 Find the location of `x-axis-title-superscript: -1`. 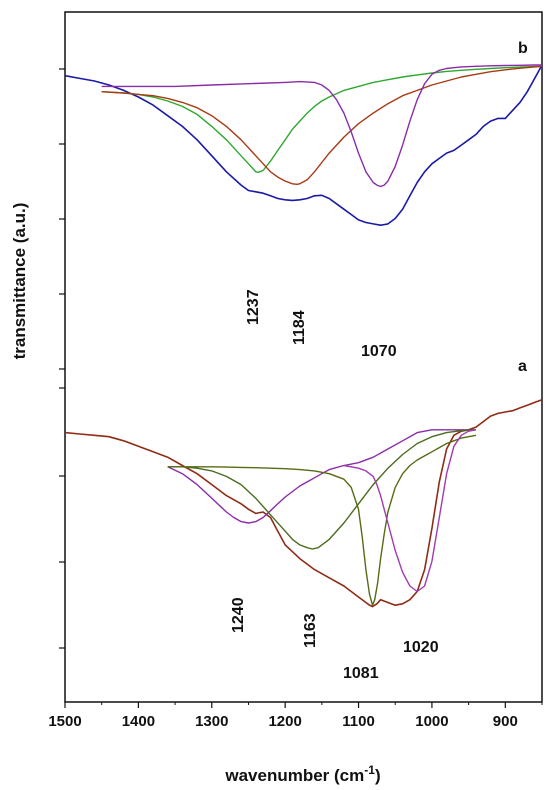

x-axis-title-superscript: -1 is located at coordinates (369, 770).